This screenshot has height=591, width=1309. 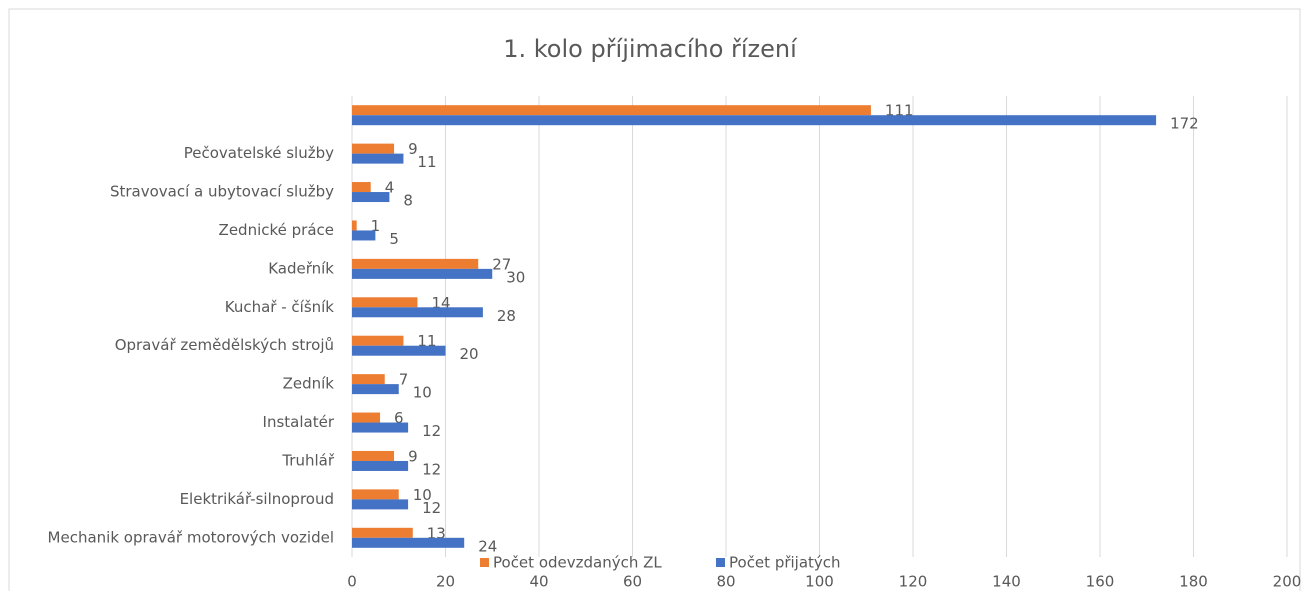 I want to click on data-label: 1, so click(x=376, y=226).